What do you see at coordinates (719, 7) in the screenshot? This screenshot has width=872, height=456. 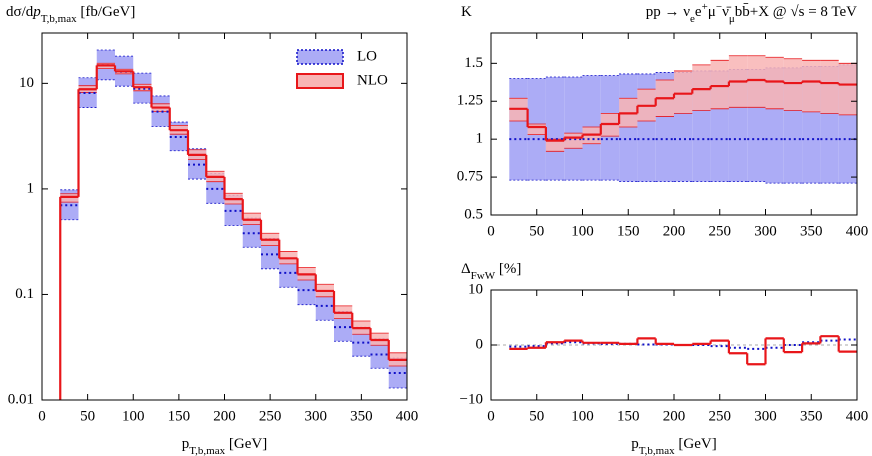 I see `chart-title-part: −` at bounding box center [719, 7].